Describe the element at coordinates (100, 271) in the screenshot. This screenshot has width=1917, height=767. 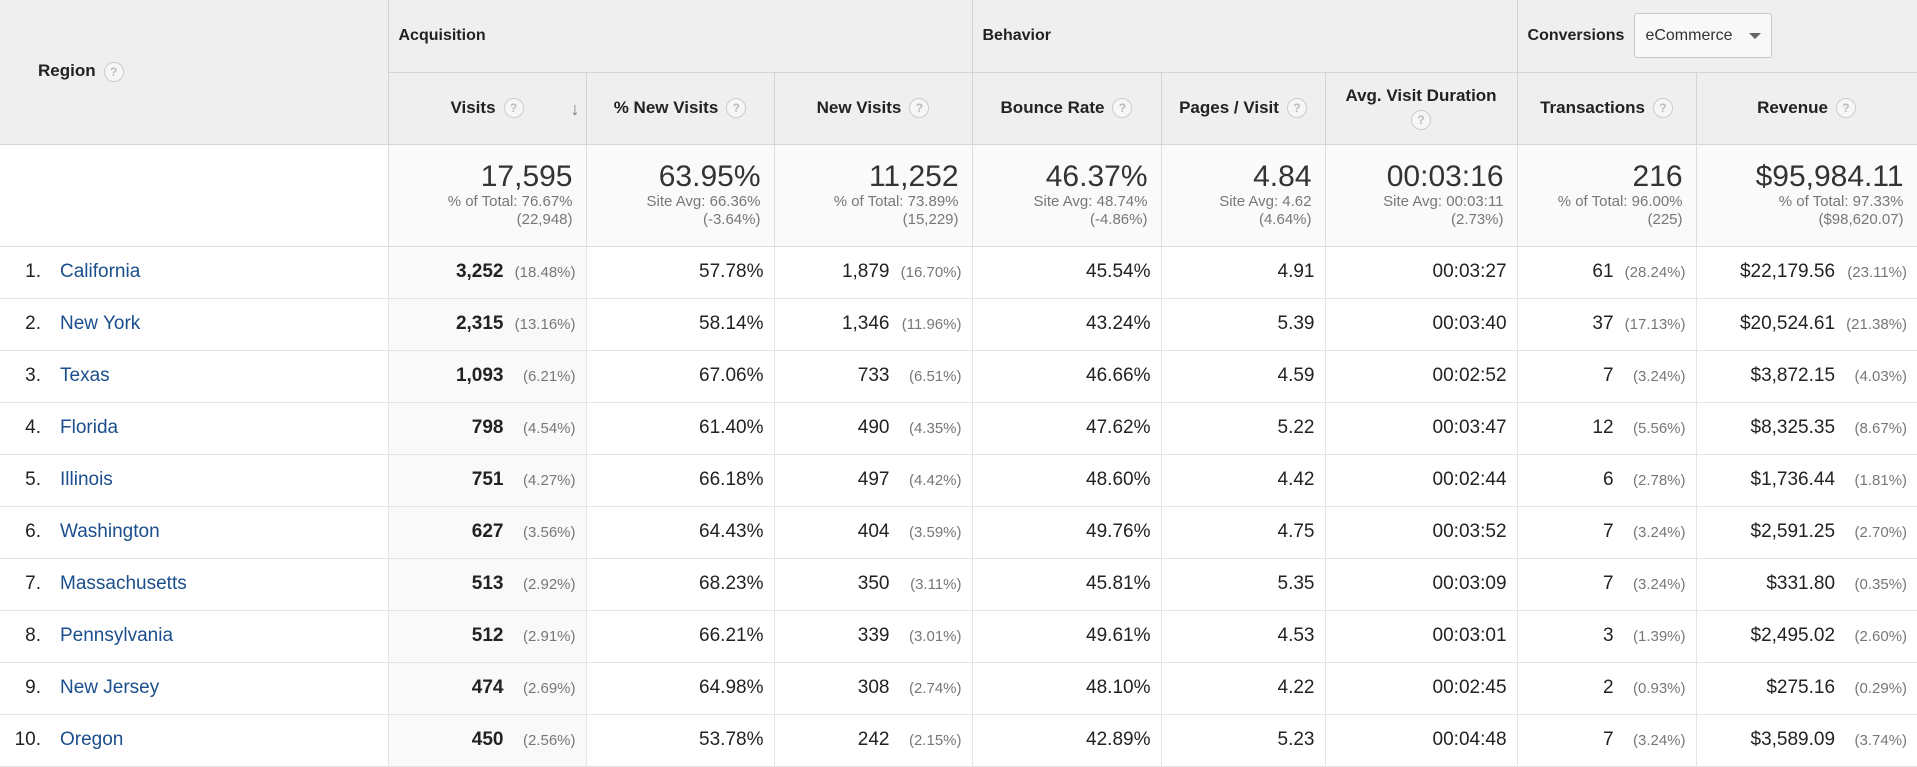
I see `region-link: California` at that location.